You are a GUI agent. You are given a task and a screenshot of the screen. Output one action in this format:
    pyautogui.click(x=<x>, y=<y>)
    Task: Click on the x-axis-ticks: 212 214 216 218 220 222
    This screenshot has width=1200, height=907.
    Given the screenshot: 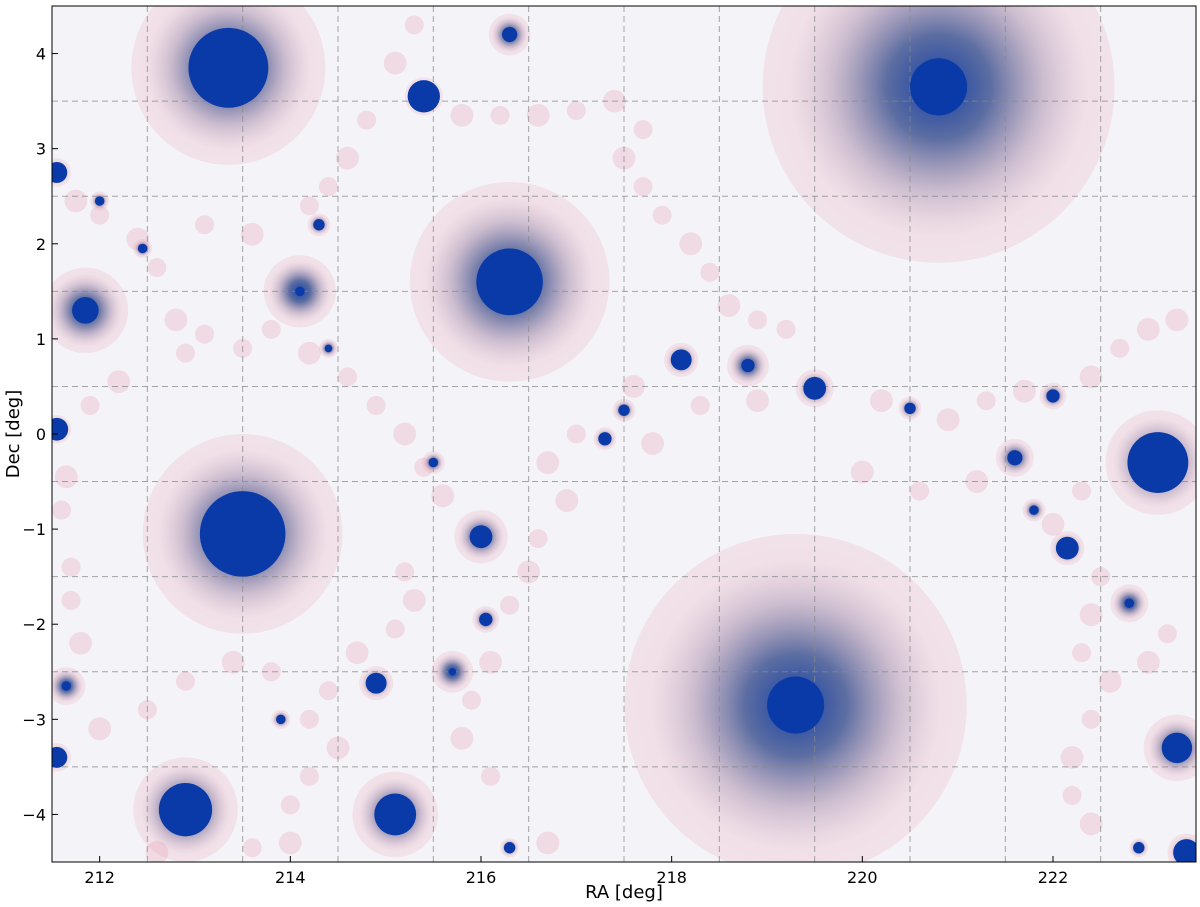 What is the action you would take?
    pyautogui.click(x=576, y=871)
    